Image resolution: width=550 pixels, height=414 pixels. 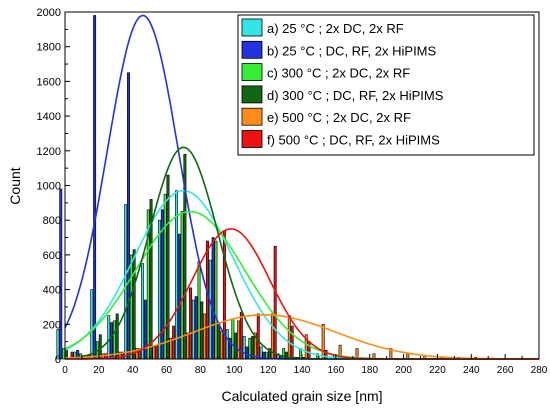 I want to click on y-tick-label: 1000, so click(x=49, y=187).